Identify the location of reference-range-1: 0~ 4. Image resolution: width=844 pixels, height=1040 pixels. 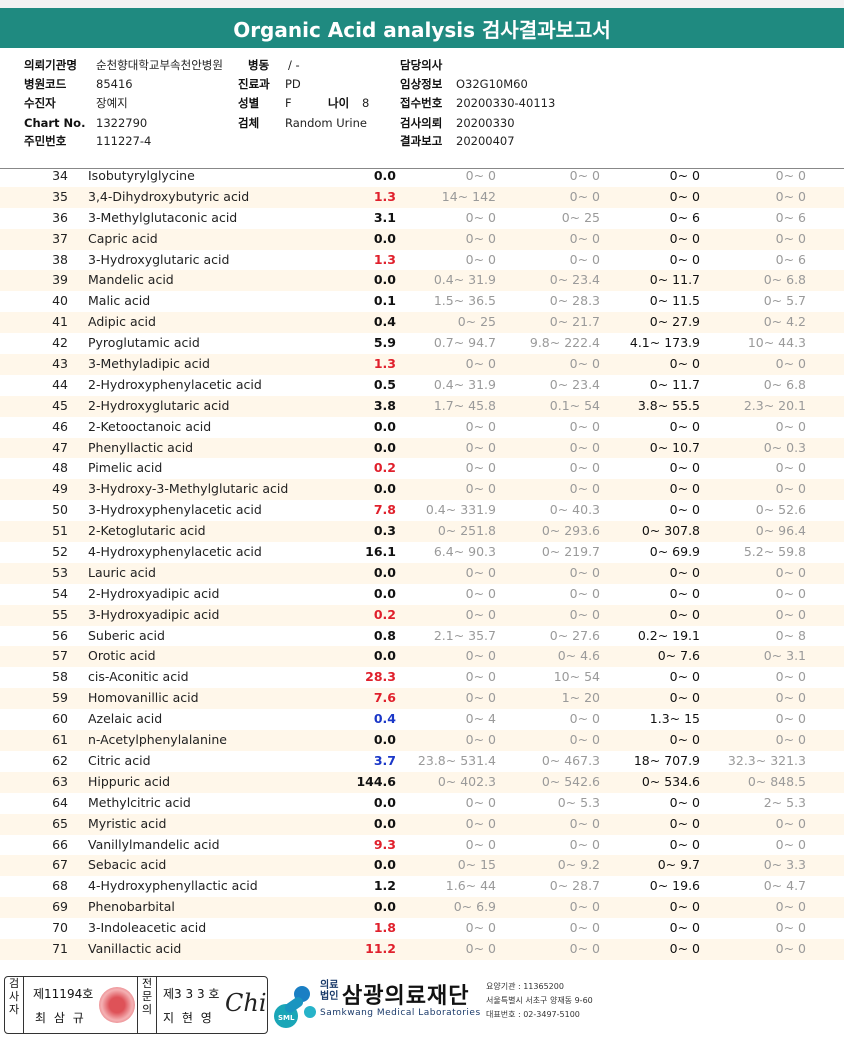
(480, 719).